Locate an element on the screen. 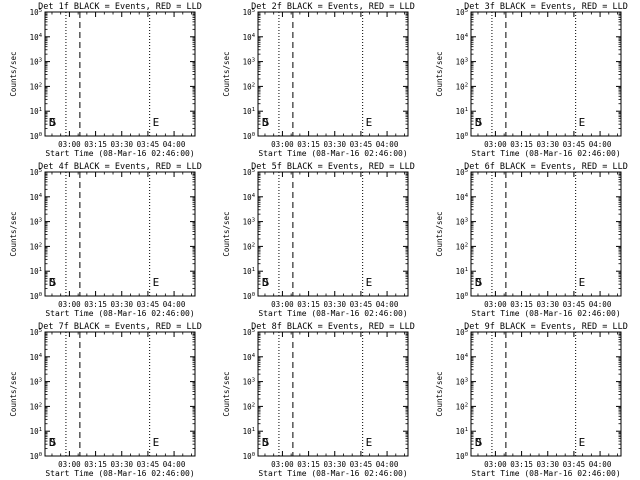 The width and height of the screenshot is (640, 480). panel-title: Det 6f BLACK = Events, RED = LLD is located at coordinates (546, 167).